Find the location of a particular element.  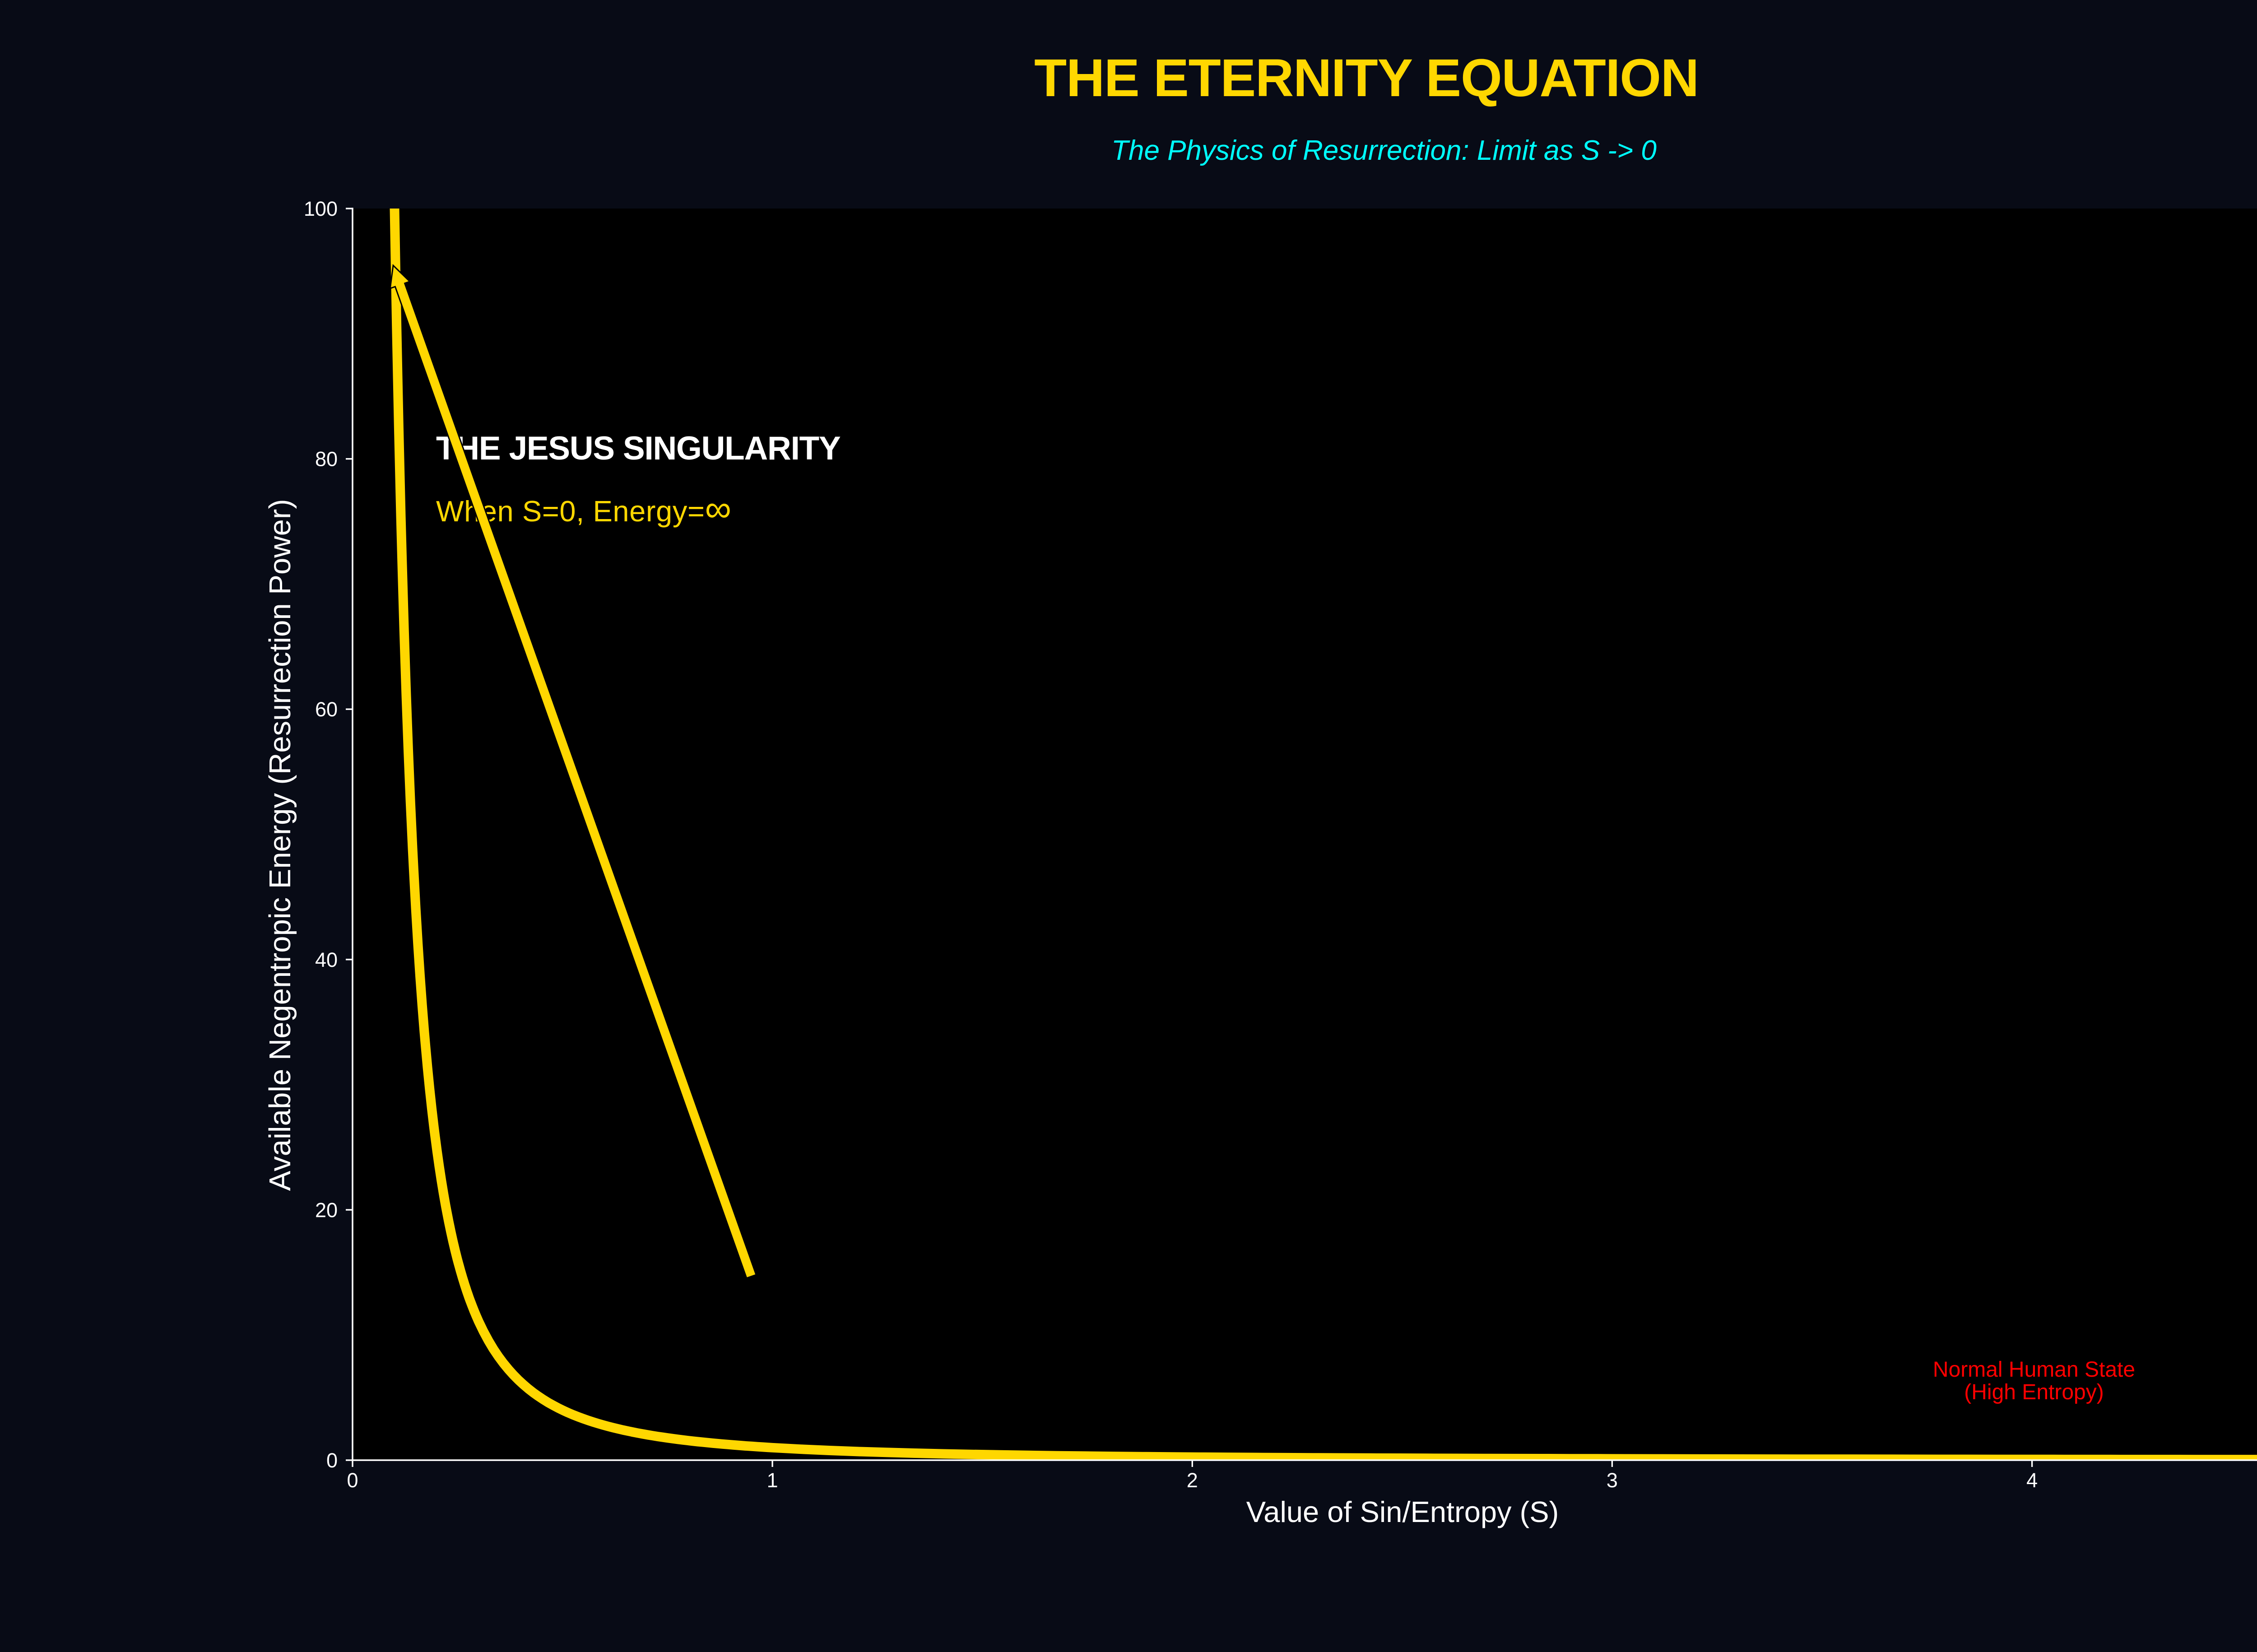

svg-text: 3 is located at coordinates (1613, 1480).